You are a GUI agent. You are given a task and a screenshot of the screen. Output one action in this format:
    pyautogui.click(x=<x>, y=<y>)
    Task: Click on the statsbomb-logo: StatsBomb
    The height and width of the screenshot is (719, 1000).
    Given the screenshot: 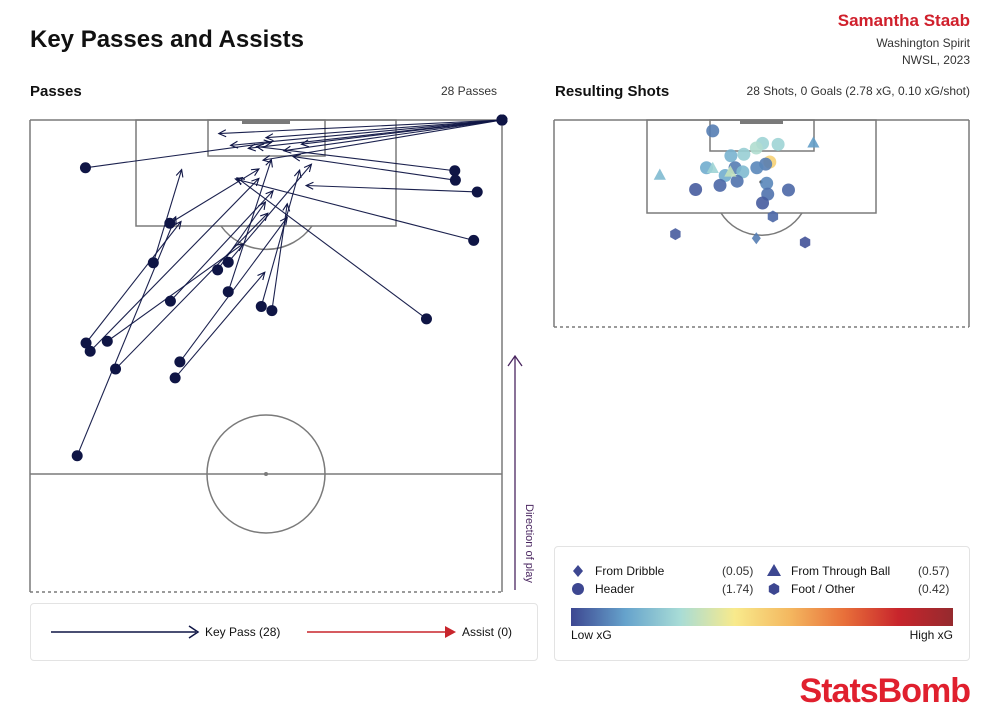 What is the action you would take?
    pyautogui.click(x=885, y=691)
    